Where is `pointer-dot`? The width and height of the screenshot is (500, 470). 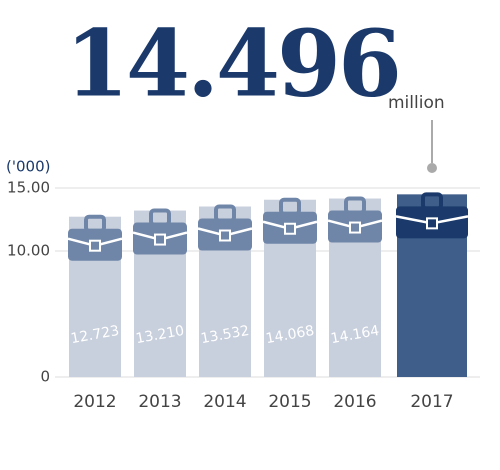
pointer-dot is located at coordinates (432, 168).